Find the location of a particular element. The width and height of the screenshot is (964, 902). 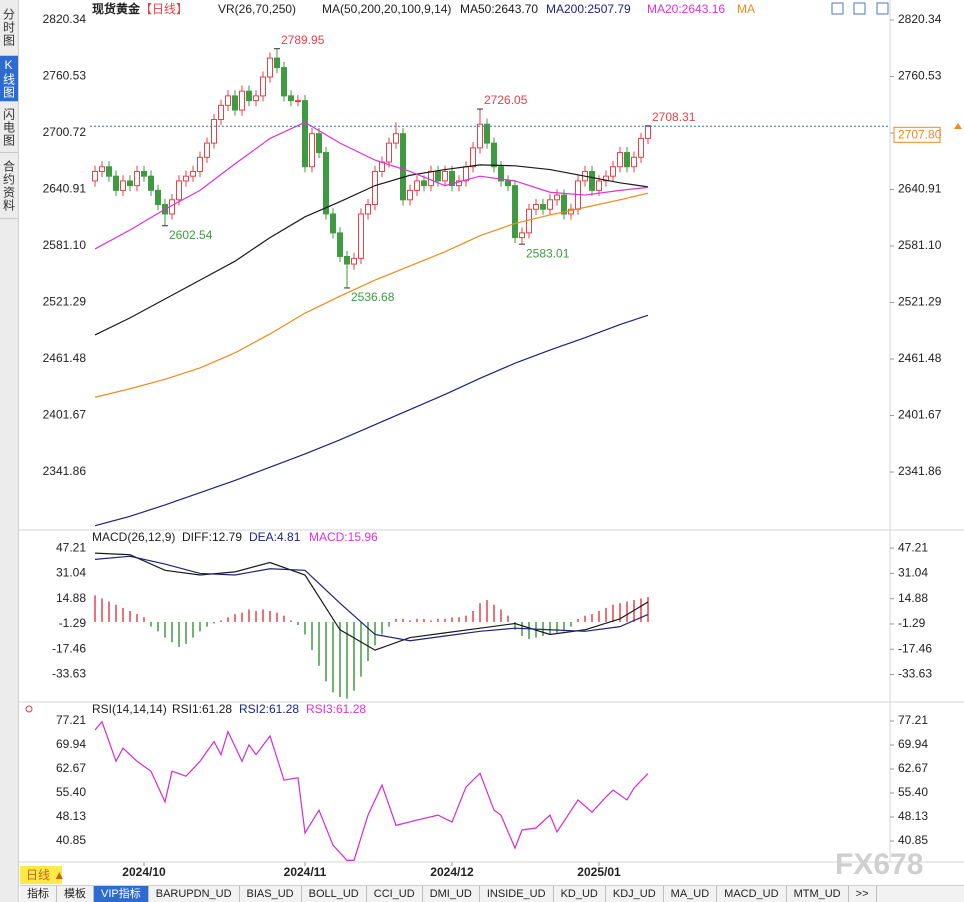

indicator-tab: 指标 is located at coordinates (38, 894).